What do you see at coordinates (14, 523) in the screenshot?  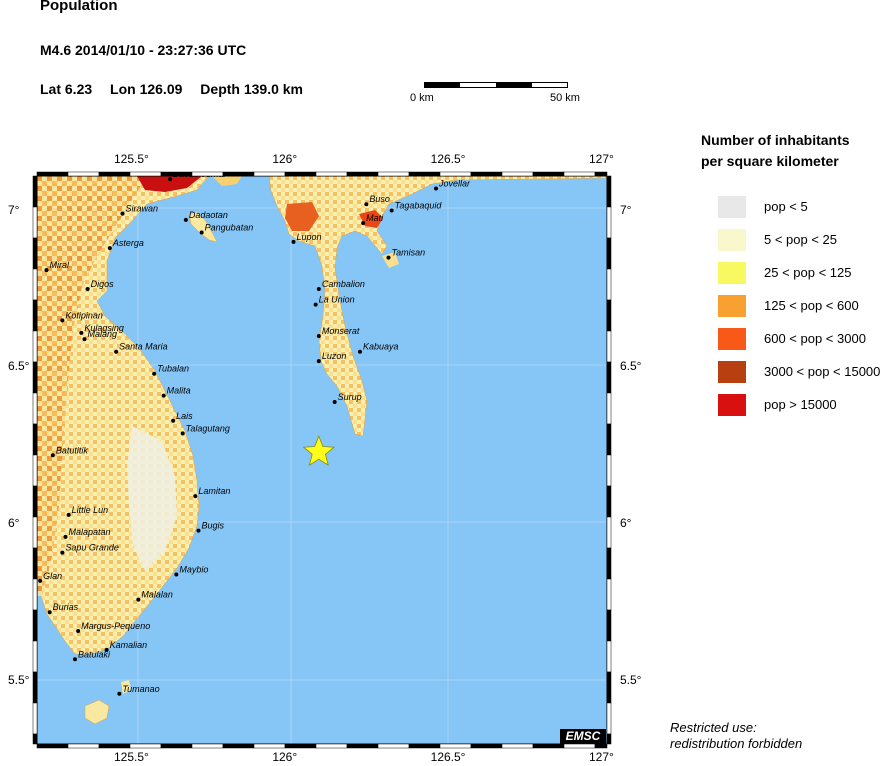 I see `lat-tick-label-left: 6°` at bounding box center [14, 523].